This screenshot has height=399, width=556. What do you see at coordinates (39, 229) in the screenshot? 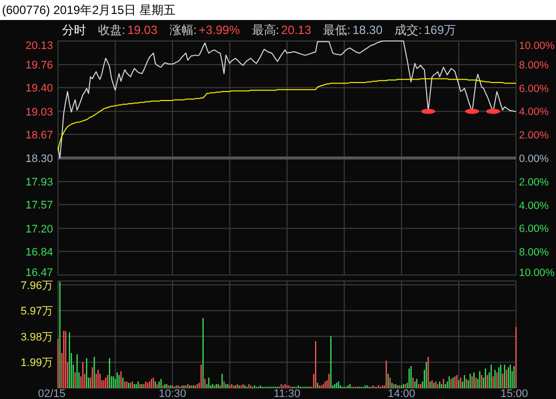
I see `y-tick-label: 17.20` at bounding box center [39, 229].